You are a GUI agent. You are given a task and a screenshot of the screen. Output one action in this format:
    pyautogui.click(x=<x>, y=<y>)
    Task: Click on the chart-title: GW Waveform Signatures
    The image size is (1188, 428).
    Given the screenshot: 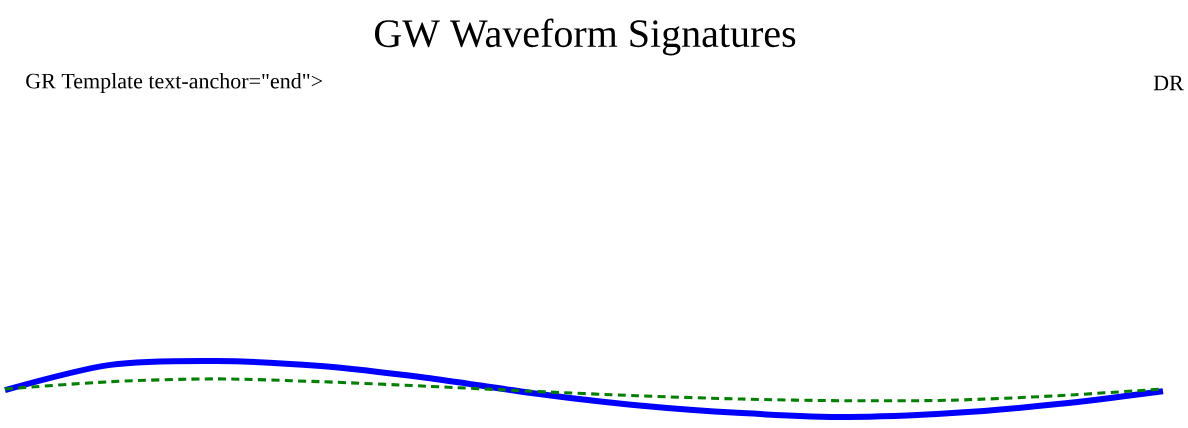 What is the action you would take?
    pyautogui.click(x=585, y=37)
    